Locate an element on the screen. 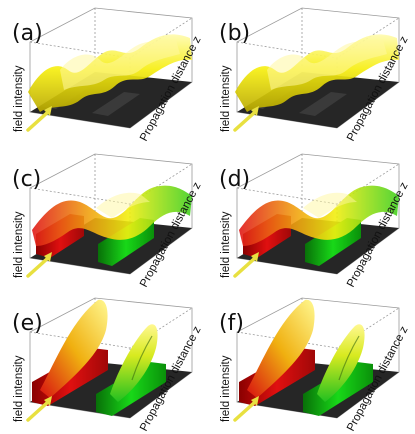 The height and width of the screenshot is (434, 415). panel-f: (f)field intensity Propagation distance z is located at coordinates (315, 365).